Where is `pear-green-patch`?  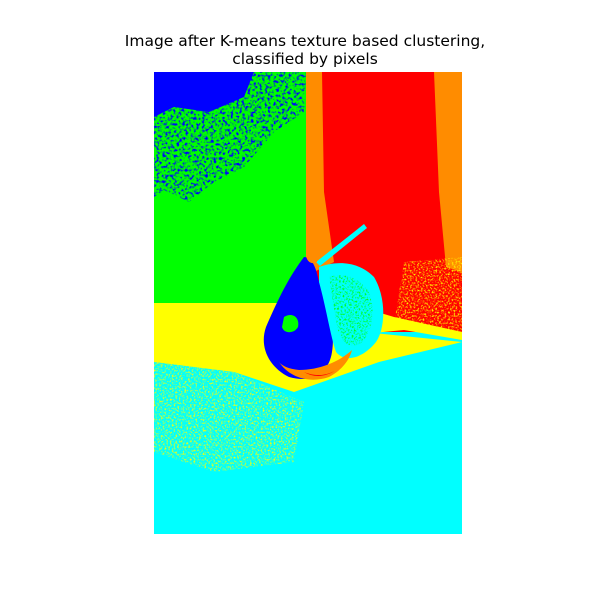 pear-green-patch is located at coordinates (290, 324).